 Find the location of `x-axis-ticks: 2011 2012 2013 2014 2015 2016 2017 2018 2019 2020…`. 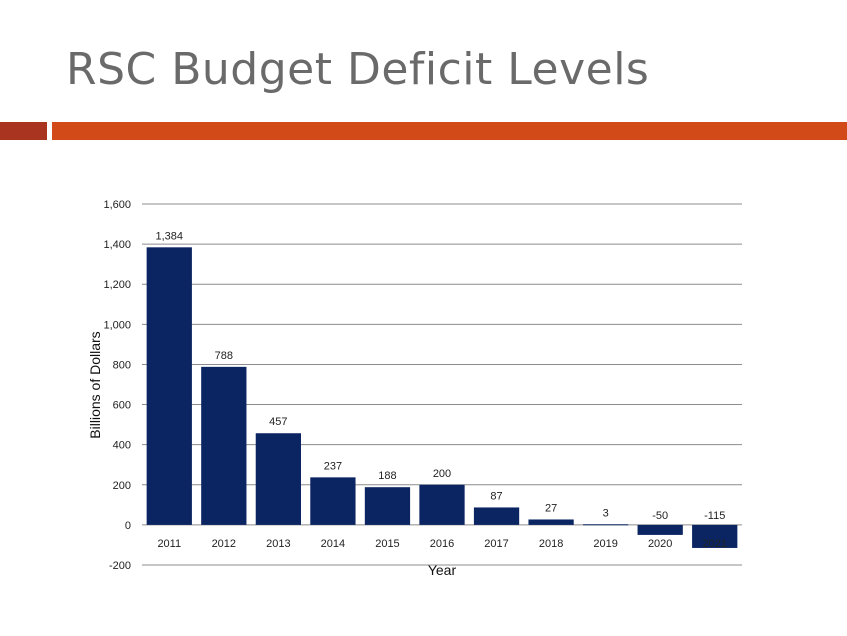

x-axis-ticks: 2011 2012 2013 2014 2015 2016 2017 2018 2019 2020… is located at coordinates (442, 544).